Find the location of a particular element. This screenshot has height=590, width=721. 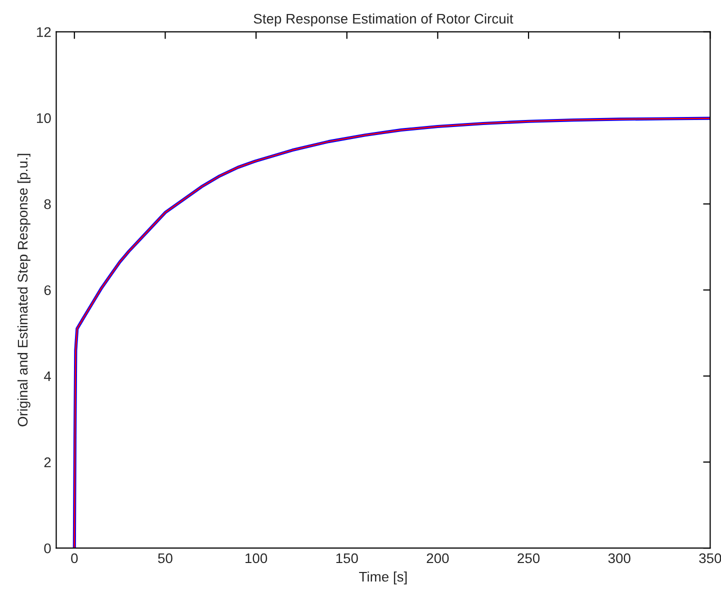

y-tick-label: 12 is located at coordinates (43, 32).